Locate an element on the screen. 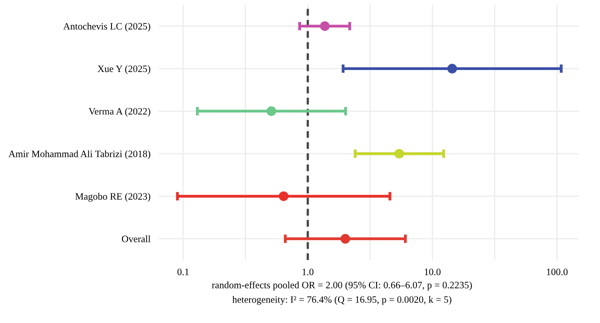 Image resolution: width=600 pixels, height=323 pixels. y-tick-label: Verma A (2022) is located at coordinates (119, 112).